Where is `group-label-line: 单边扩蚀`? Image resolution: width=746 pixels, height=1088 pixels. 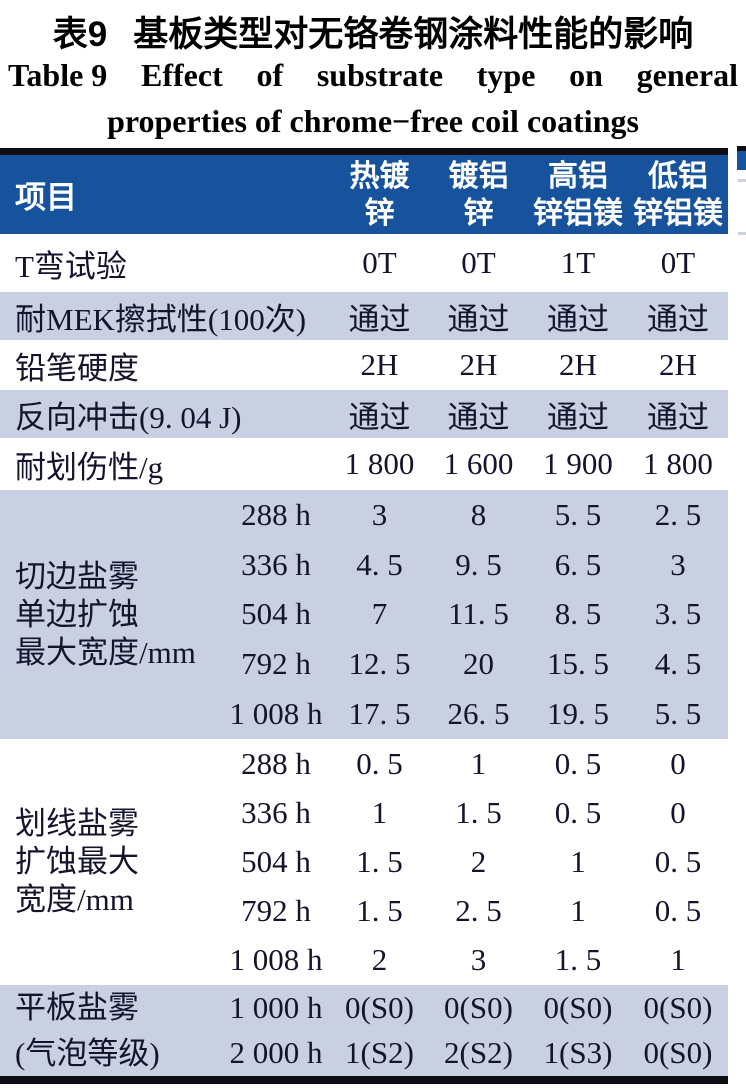
group-label-line: 单边扩蚀 is located at coordinates (77, 614).